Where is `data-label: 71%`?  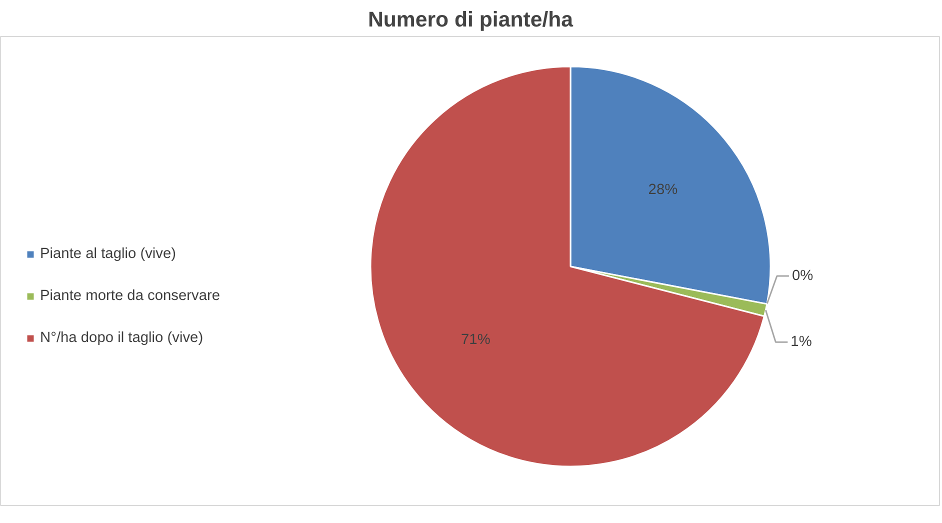 data-label: 71% is located at coordinates (475, 340).